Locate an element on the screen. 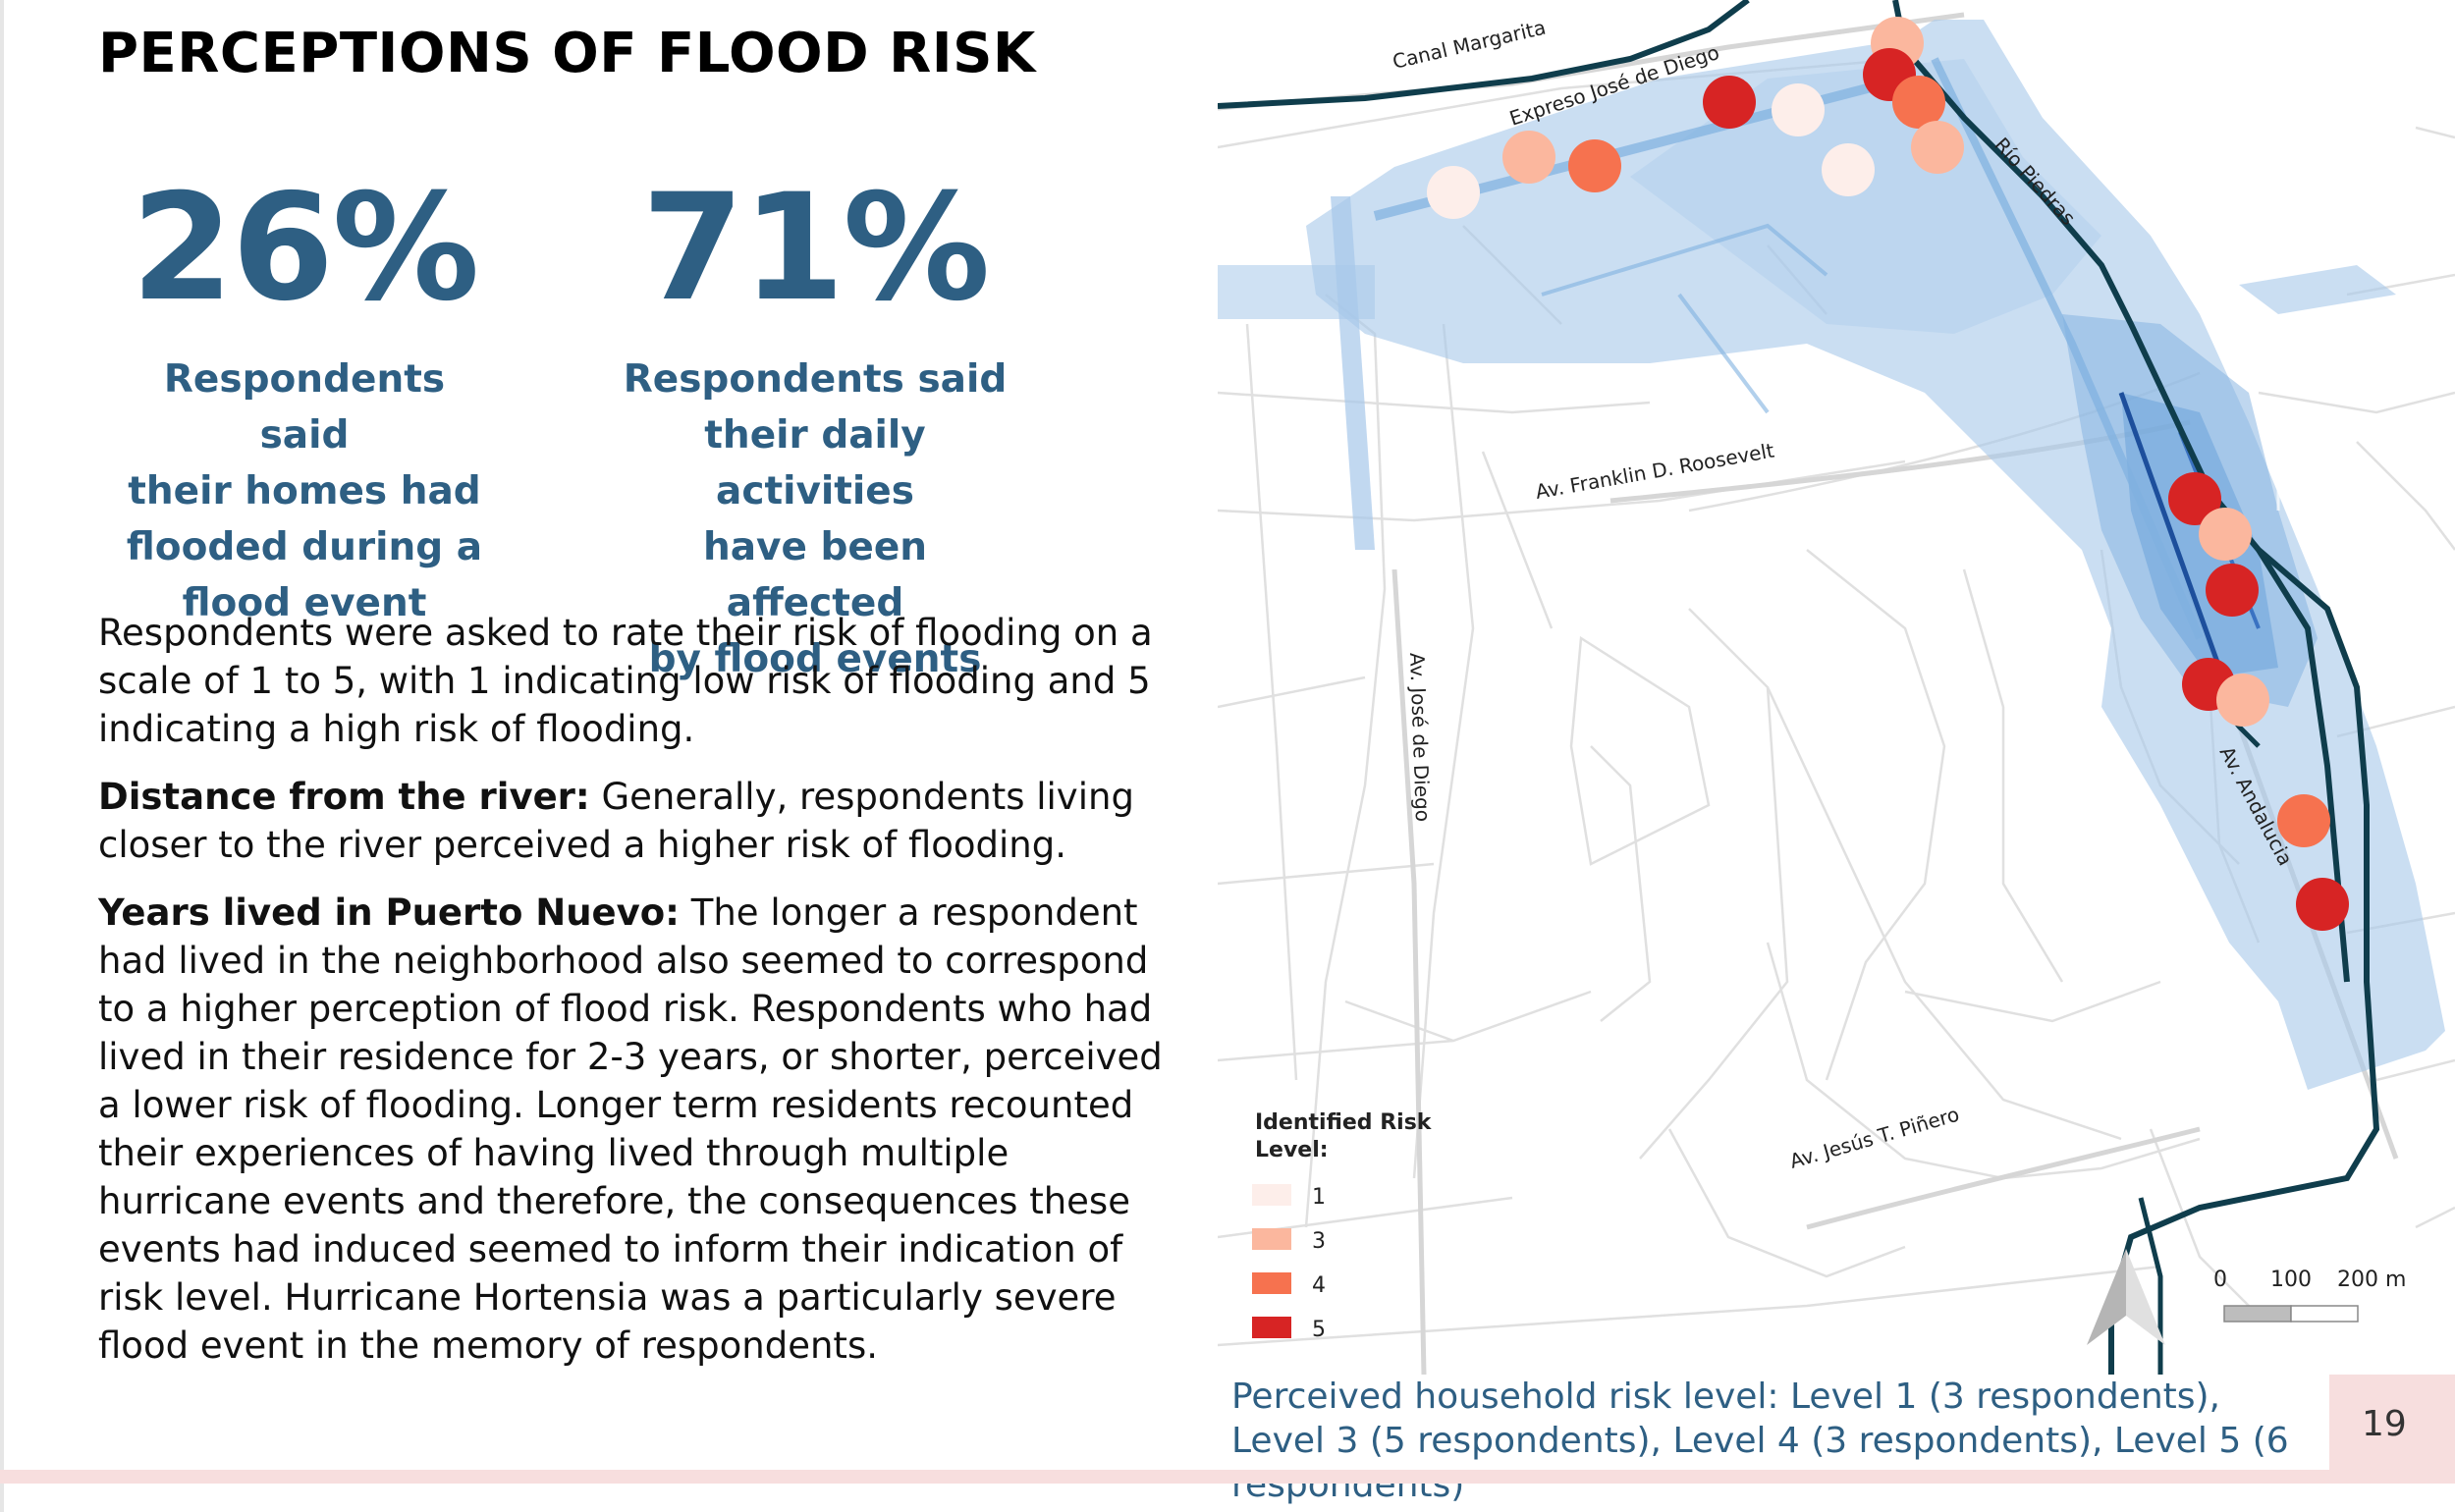  stat-value: 26% is located at coordinates (305, 249).